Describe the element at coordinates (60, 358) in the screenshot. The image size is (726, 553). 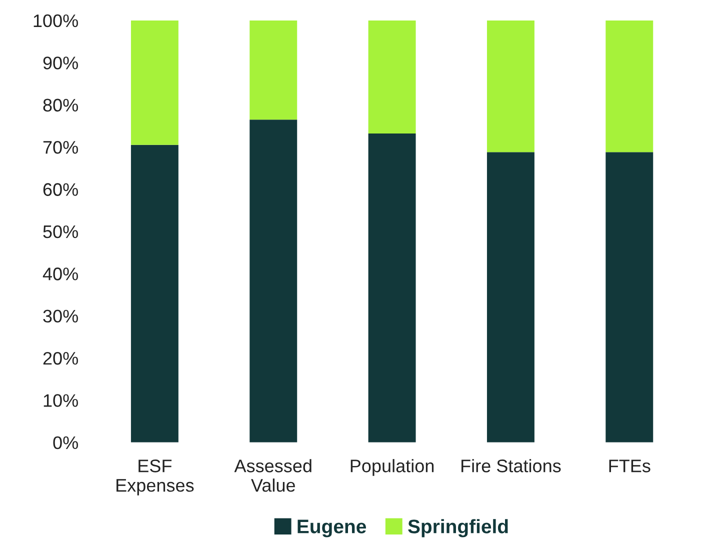
I see `y-tick-label: 20%` at that location.